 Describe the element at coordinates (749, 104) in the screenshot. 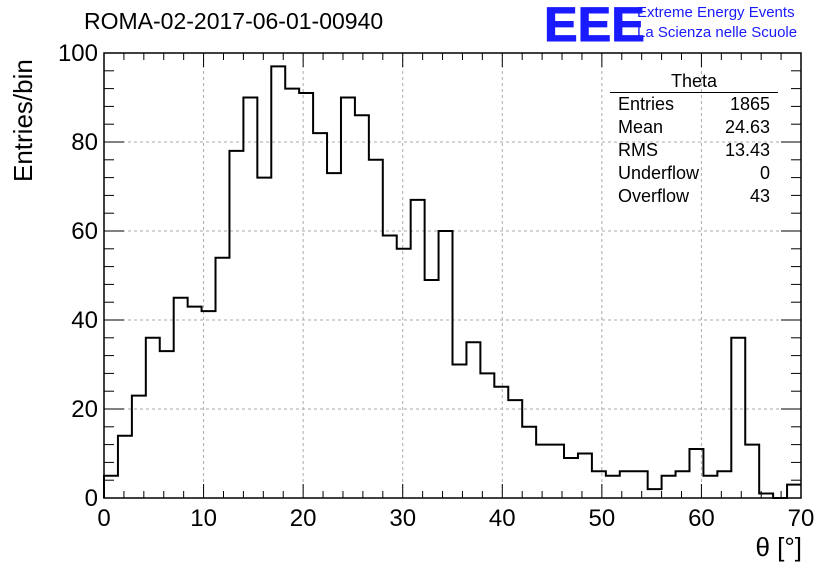

I see `stats-value: 1865` at that location.